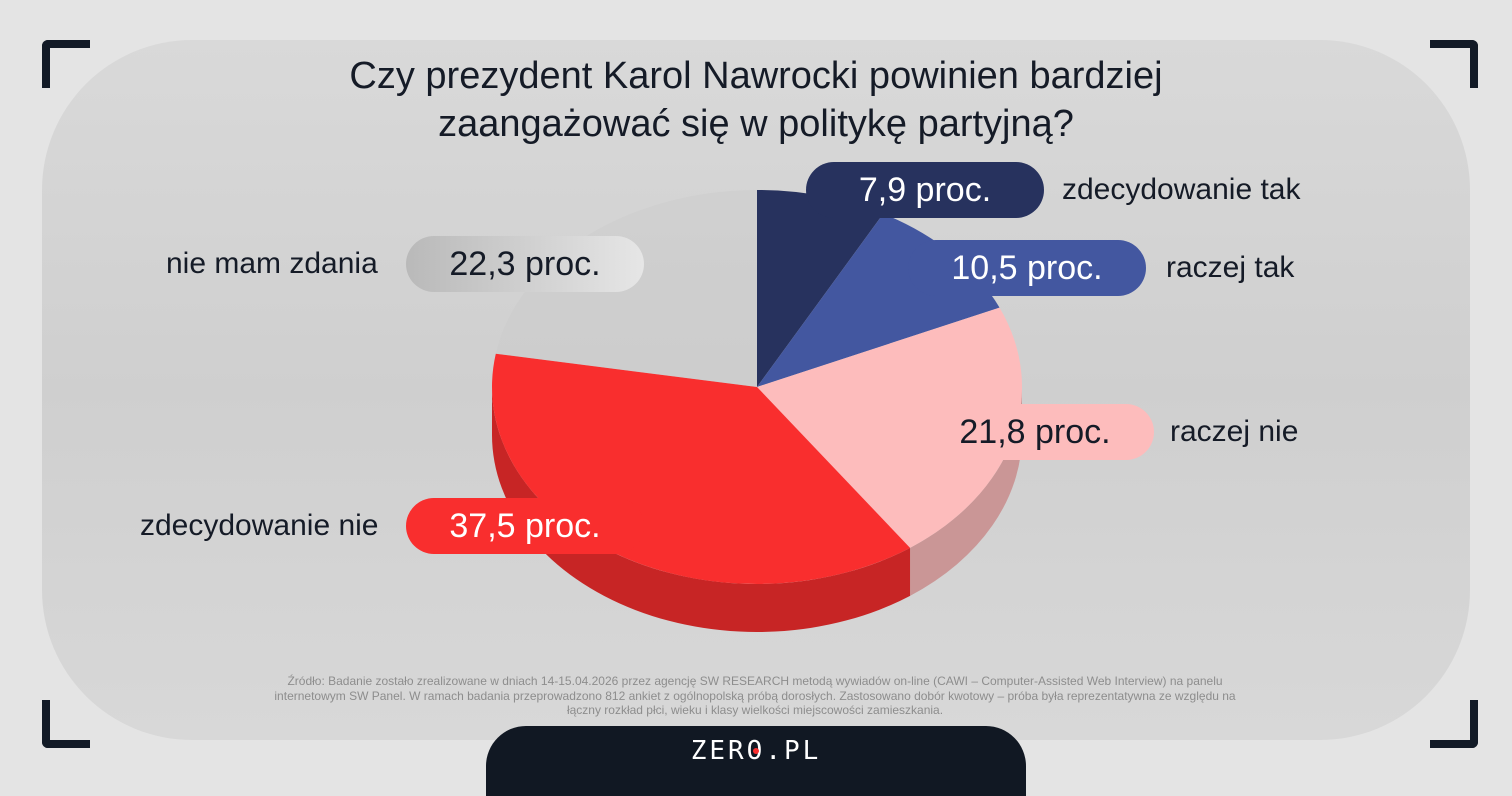 The height and width of the screenshot is (796, 1512). I want to click on data-label: 7,9 proc., so click(925, 190).